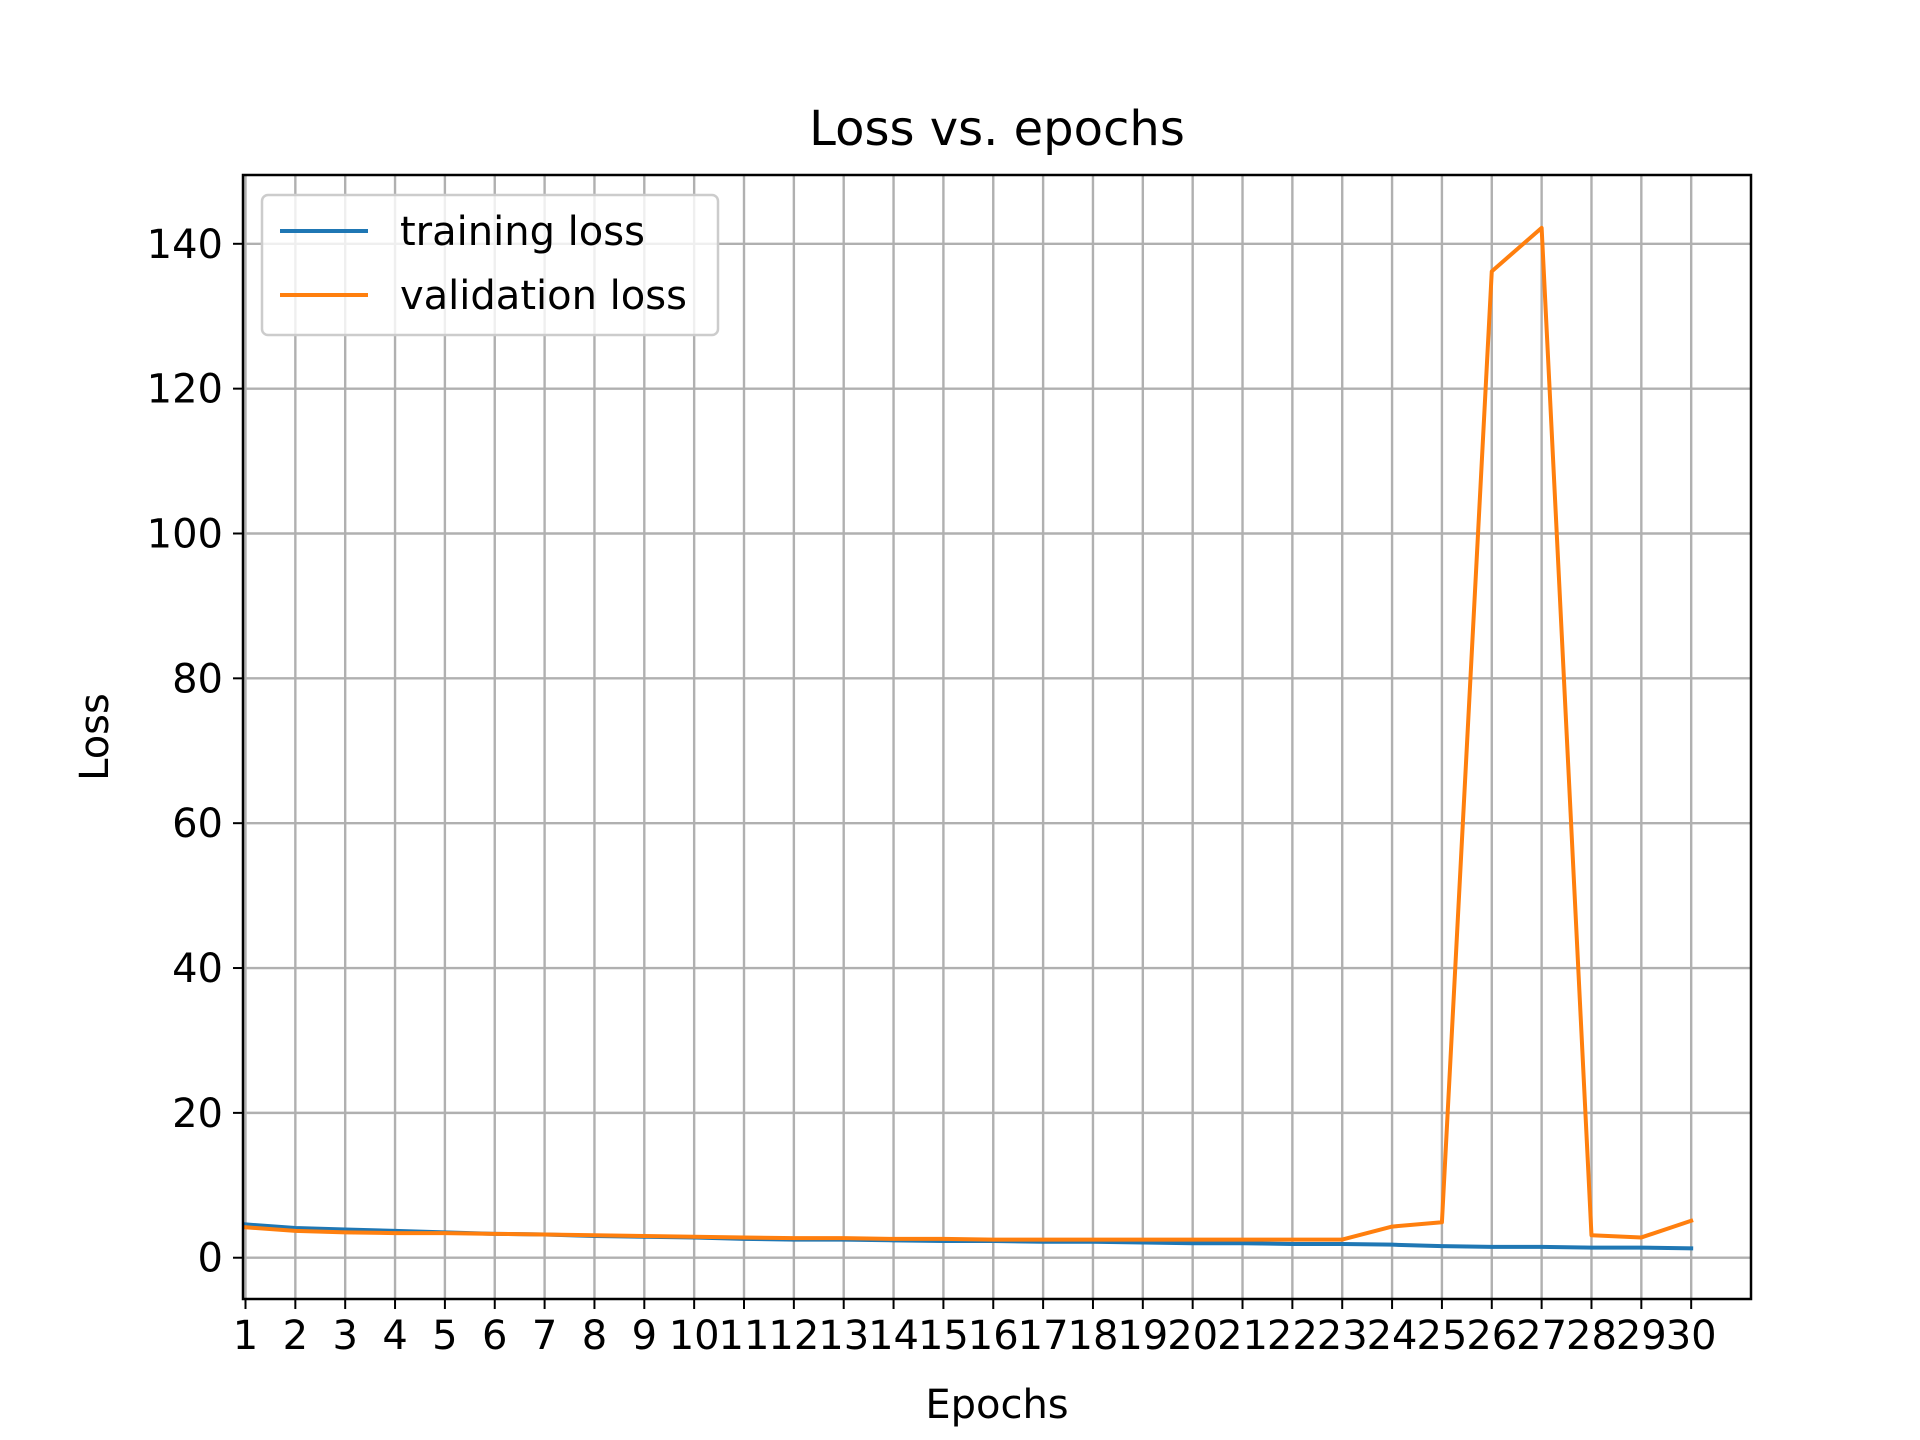 The image size is (1920, 1440). What do you see at coordinates (843, 1336) in the screenshot?
I see `x-tick-label: 13` at bounding box center [843, 1336].